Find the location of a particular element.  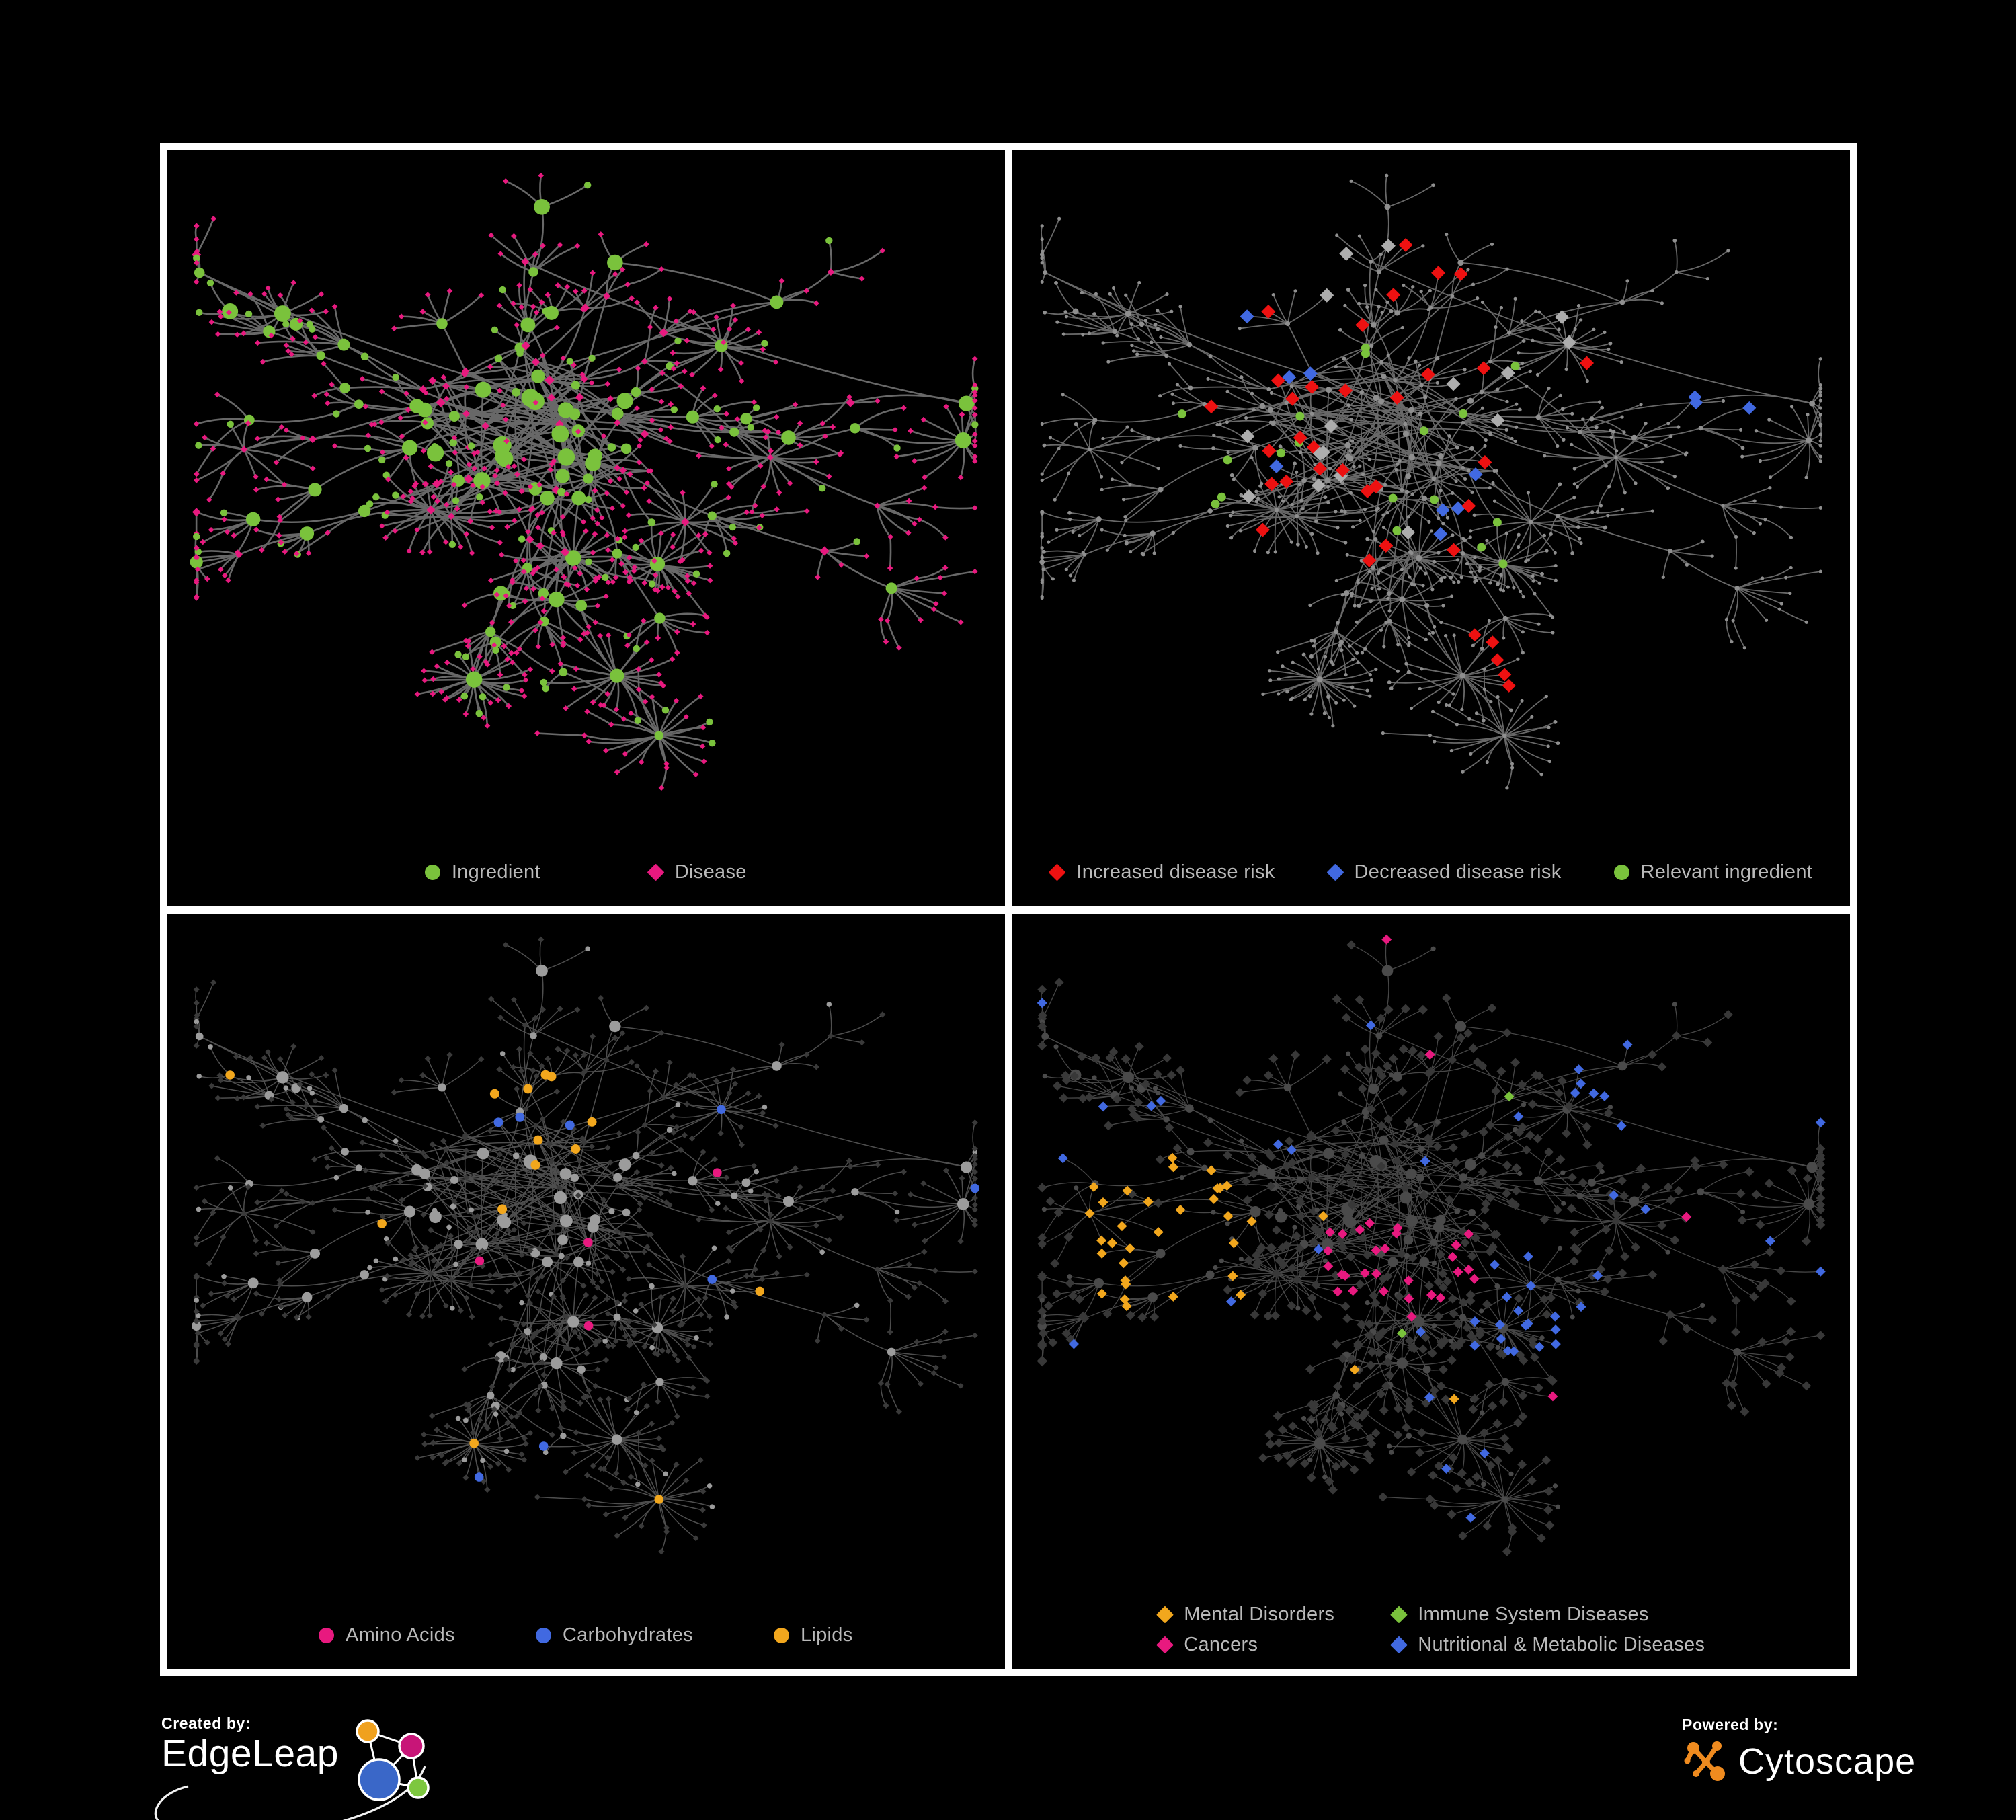

legend-label: Cancers is located at coordinates (1221, 1644).